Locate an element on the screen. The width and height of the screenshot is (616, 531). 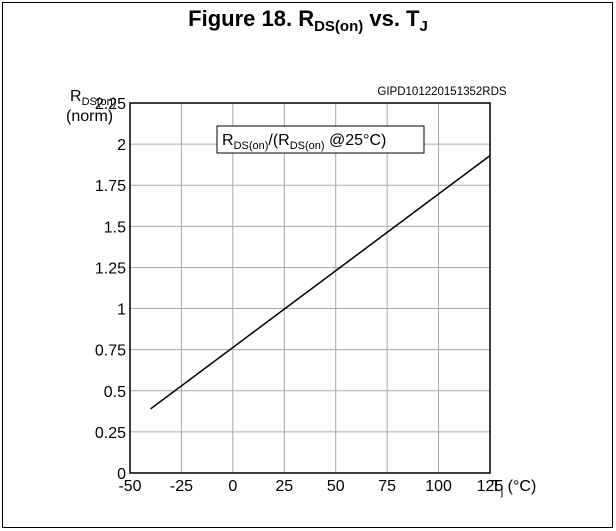
y-tick-label: 1.25 is located at coordinates (110, 268).